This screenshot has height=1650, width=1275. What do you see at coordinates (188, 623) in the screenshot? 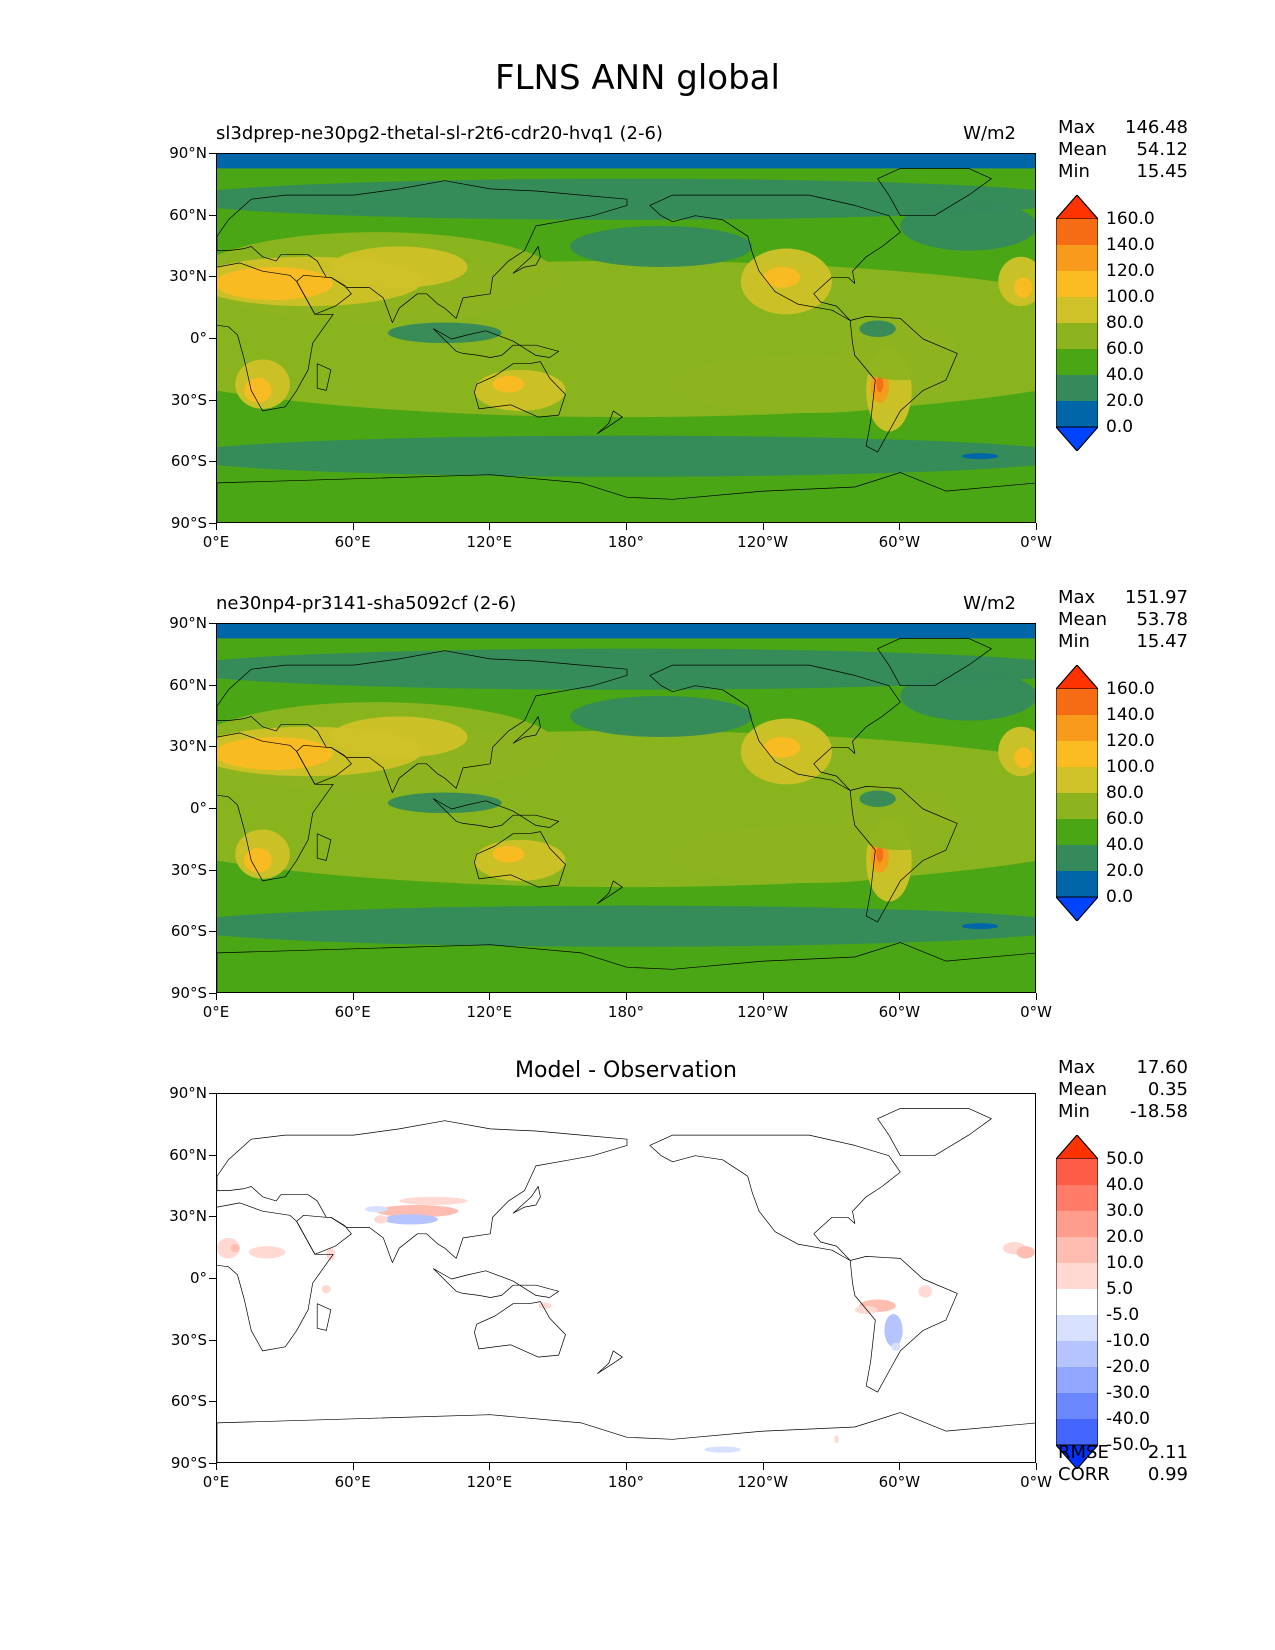
I see `y-tick-label: 90°N` at bounding box center [188, 623].